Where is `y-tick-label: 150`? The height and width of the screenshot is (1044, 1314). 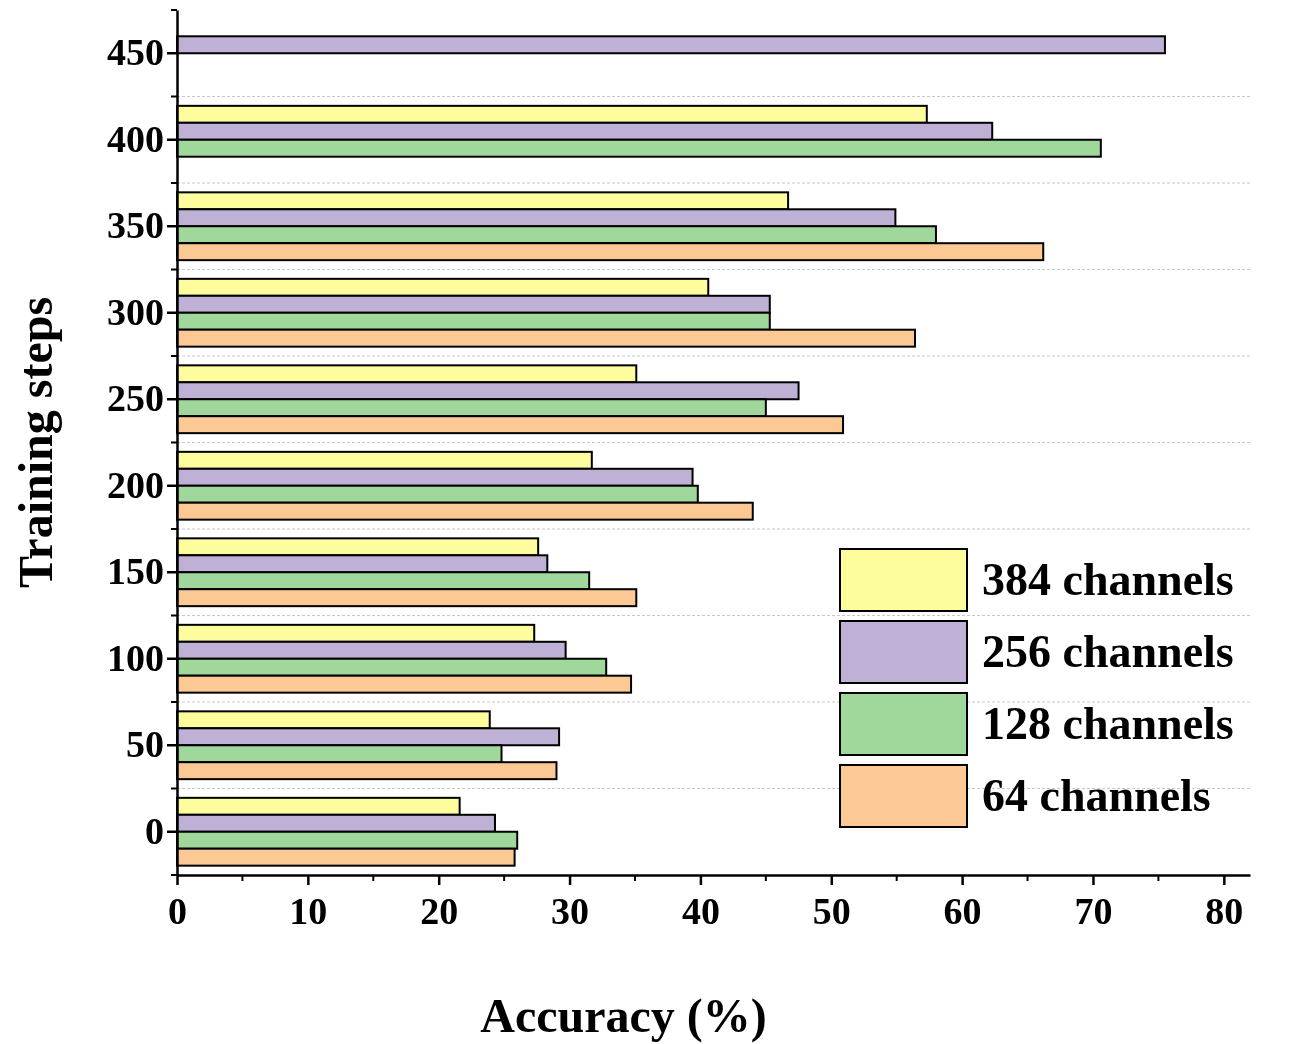 y-tick-label: 150 is located at coordinates (135, 571).